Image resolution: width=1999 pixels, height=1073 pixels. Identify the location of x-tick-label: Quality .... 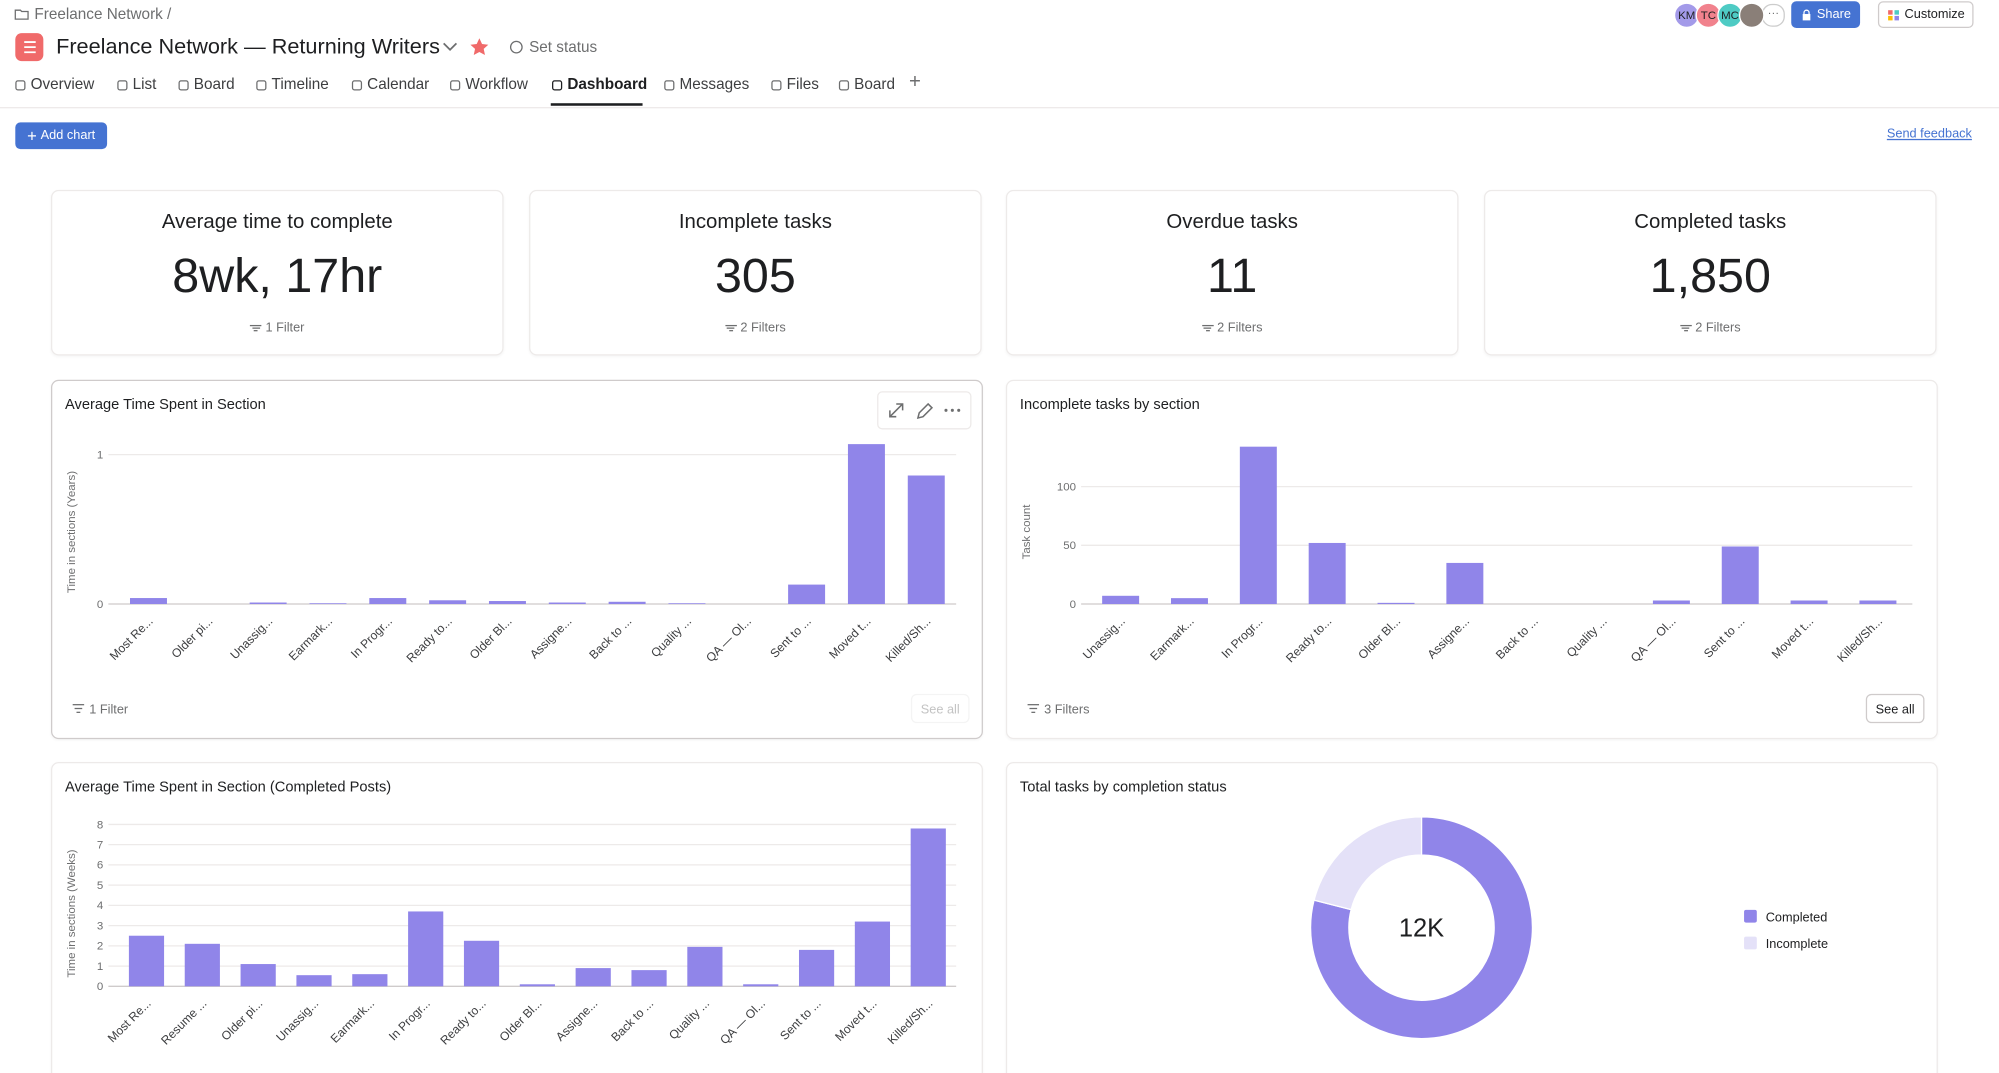
(671, 637).